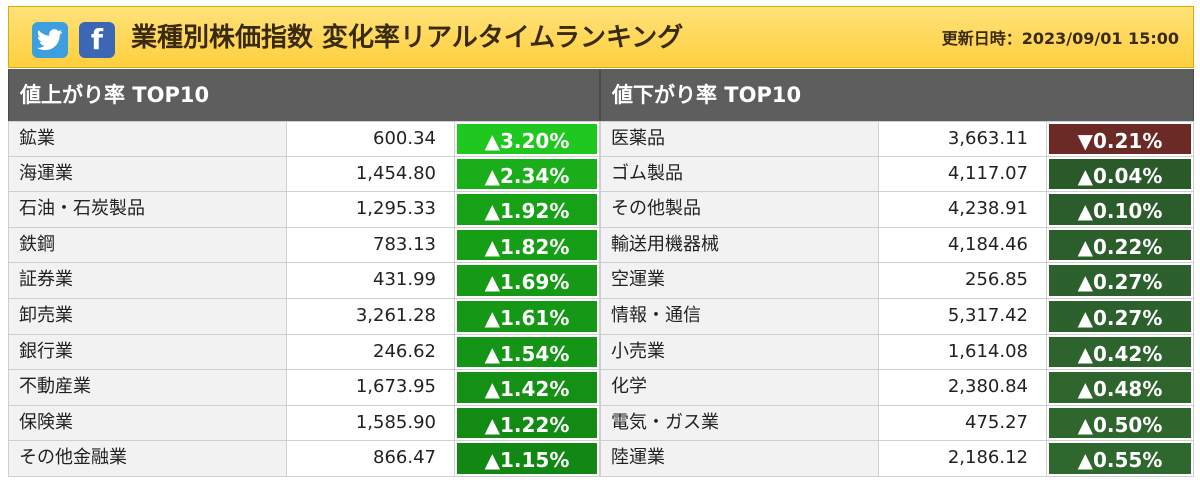 The image size is (1200, 486). I want to click on table-row: 空運業 256.85 ▲0.27%, so click(897, 281).